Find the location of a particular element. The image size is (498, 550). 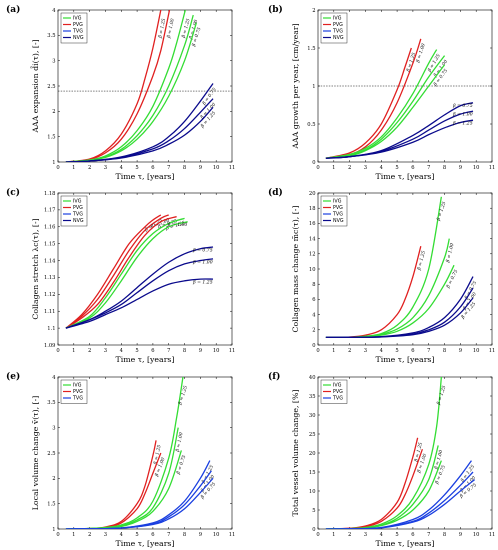

y-tick-label: 0 is located at coordinates (313, 530).